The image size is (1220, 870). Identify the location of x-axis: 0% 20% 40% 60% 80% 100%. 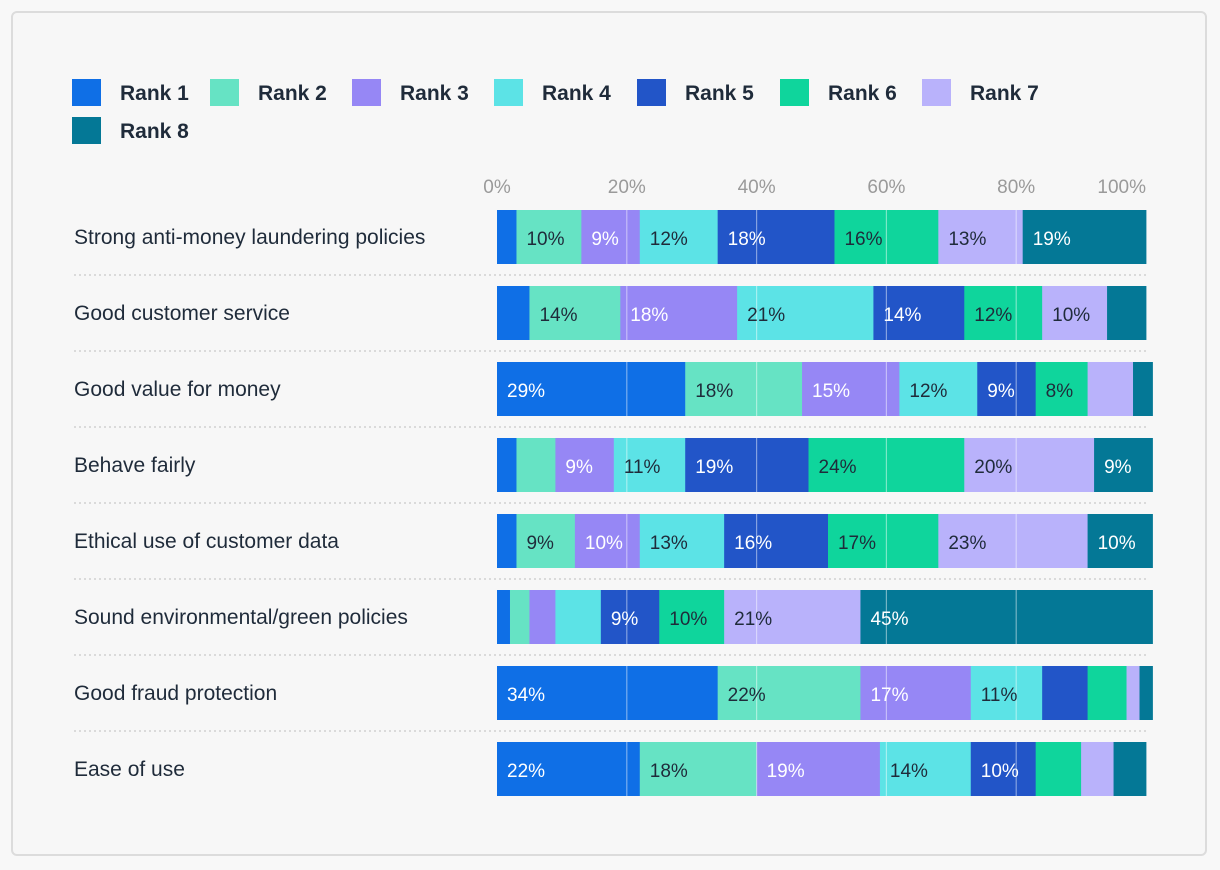
(814, 187).